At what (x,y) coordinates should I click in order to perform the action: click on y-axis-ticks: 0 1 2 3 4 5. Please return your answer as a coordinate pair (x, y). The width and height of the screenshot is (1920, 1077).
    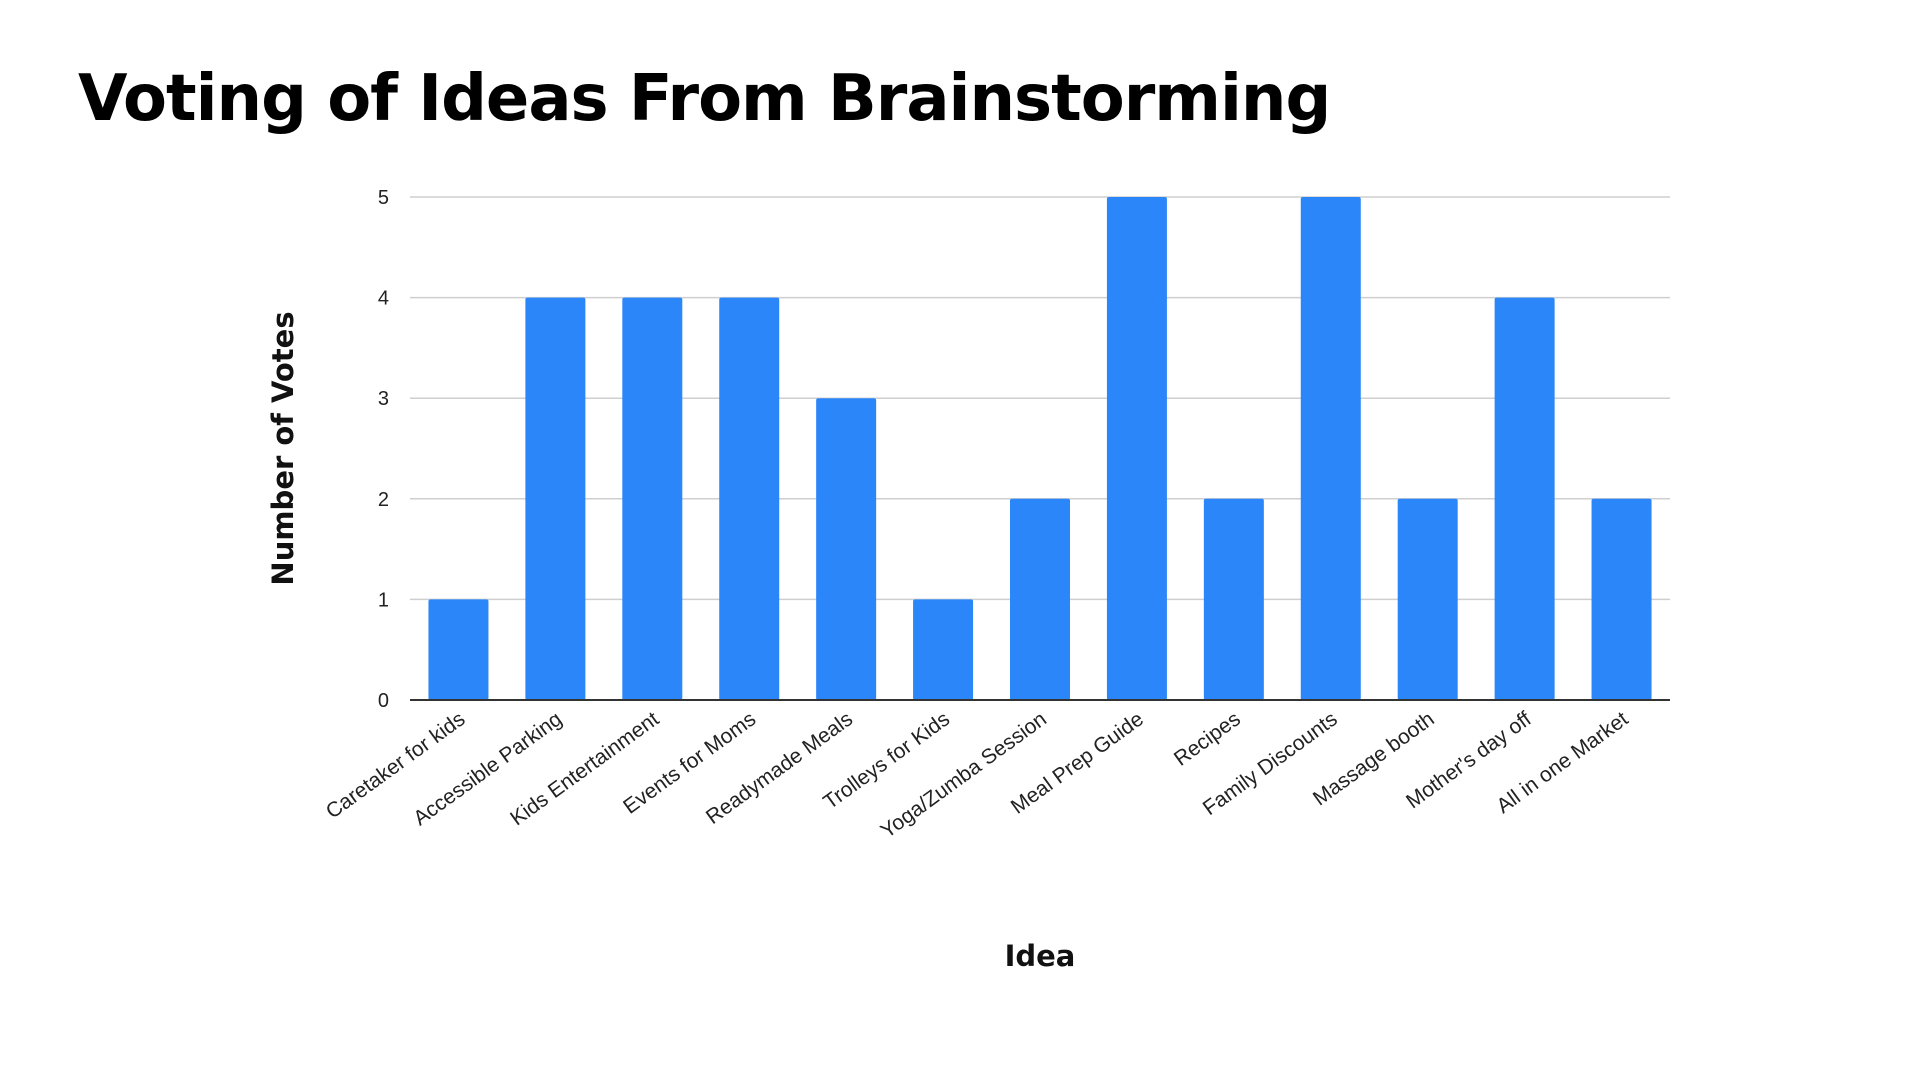
    Looking at the image, I should click on (383, 449).